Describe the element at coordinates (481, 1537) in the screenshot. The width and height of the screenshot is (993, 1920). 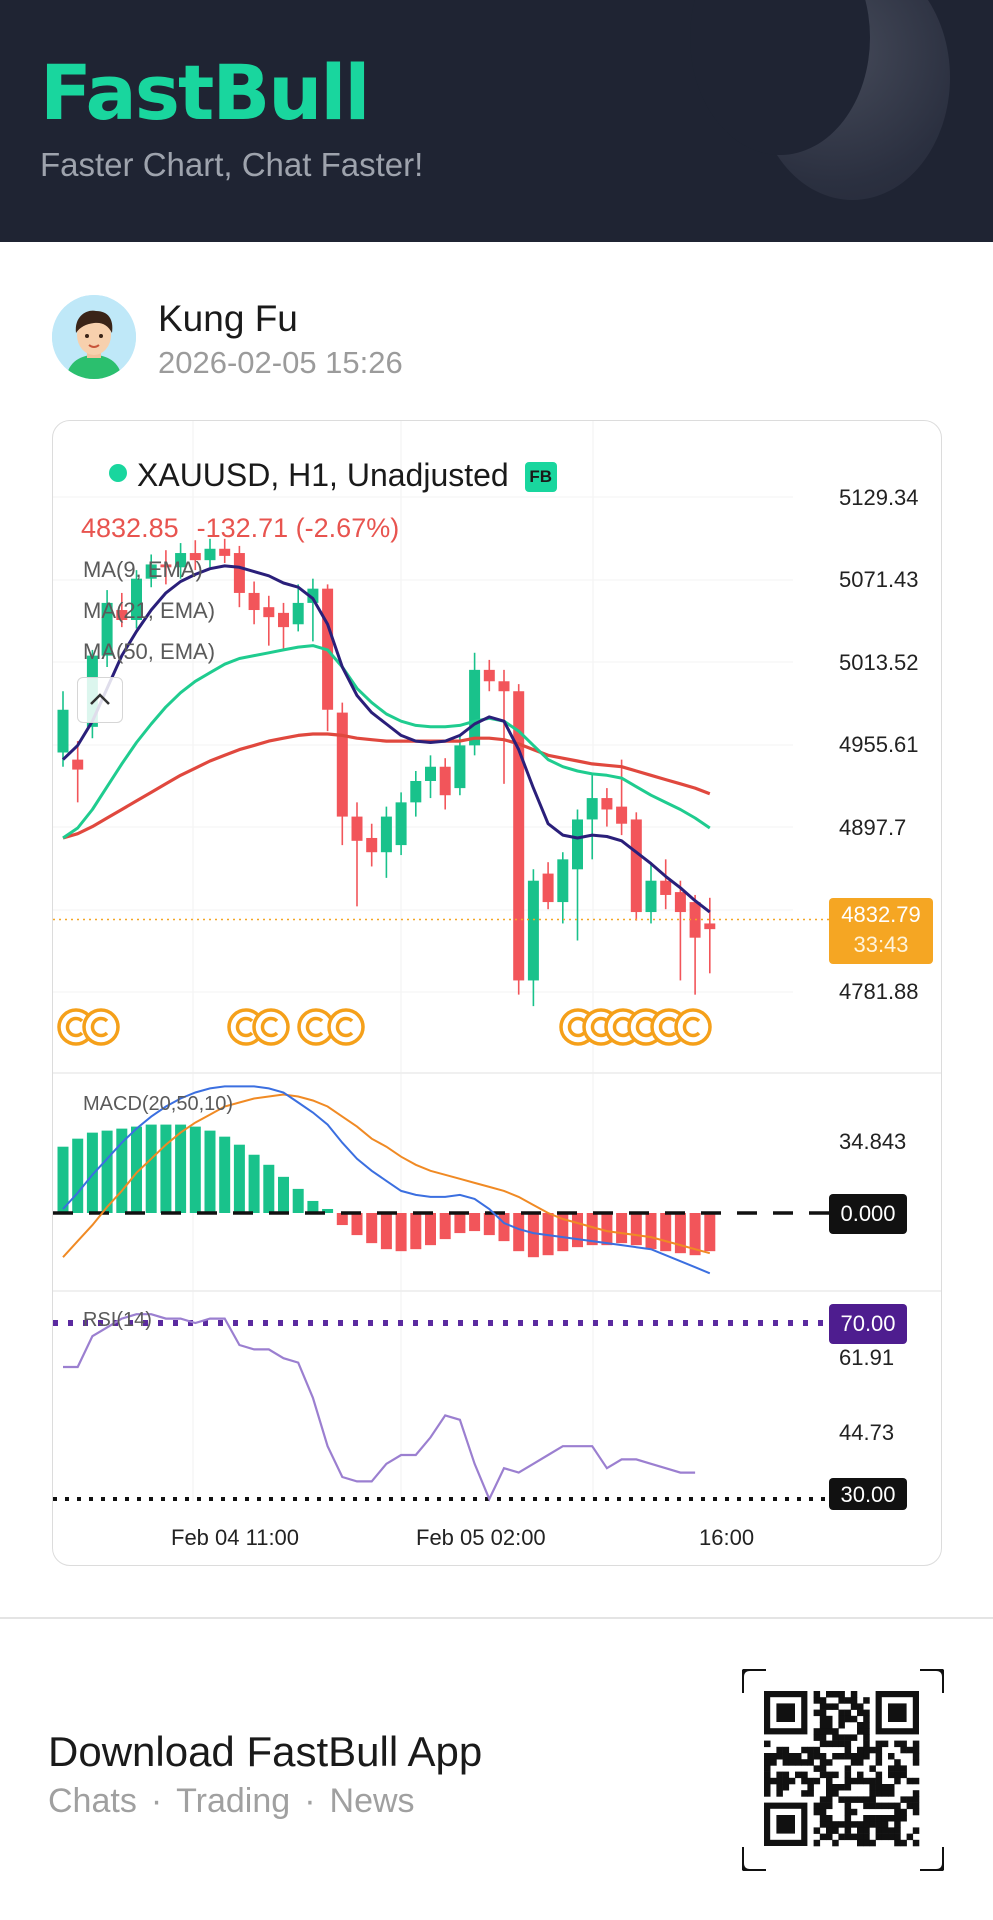
I see `x-tick: Feb 05 02:00` at that location.